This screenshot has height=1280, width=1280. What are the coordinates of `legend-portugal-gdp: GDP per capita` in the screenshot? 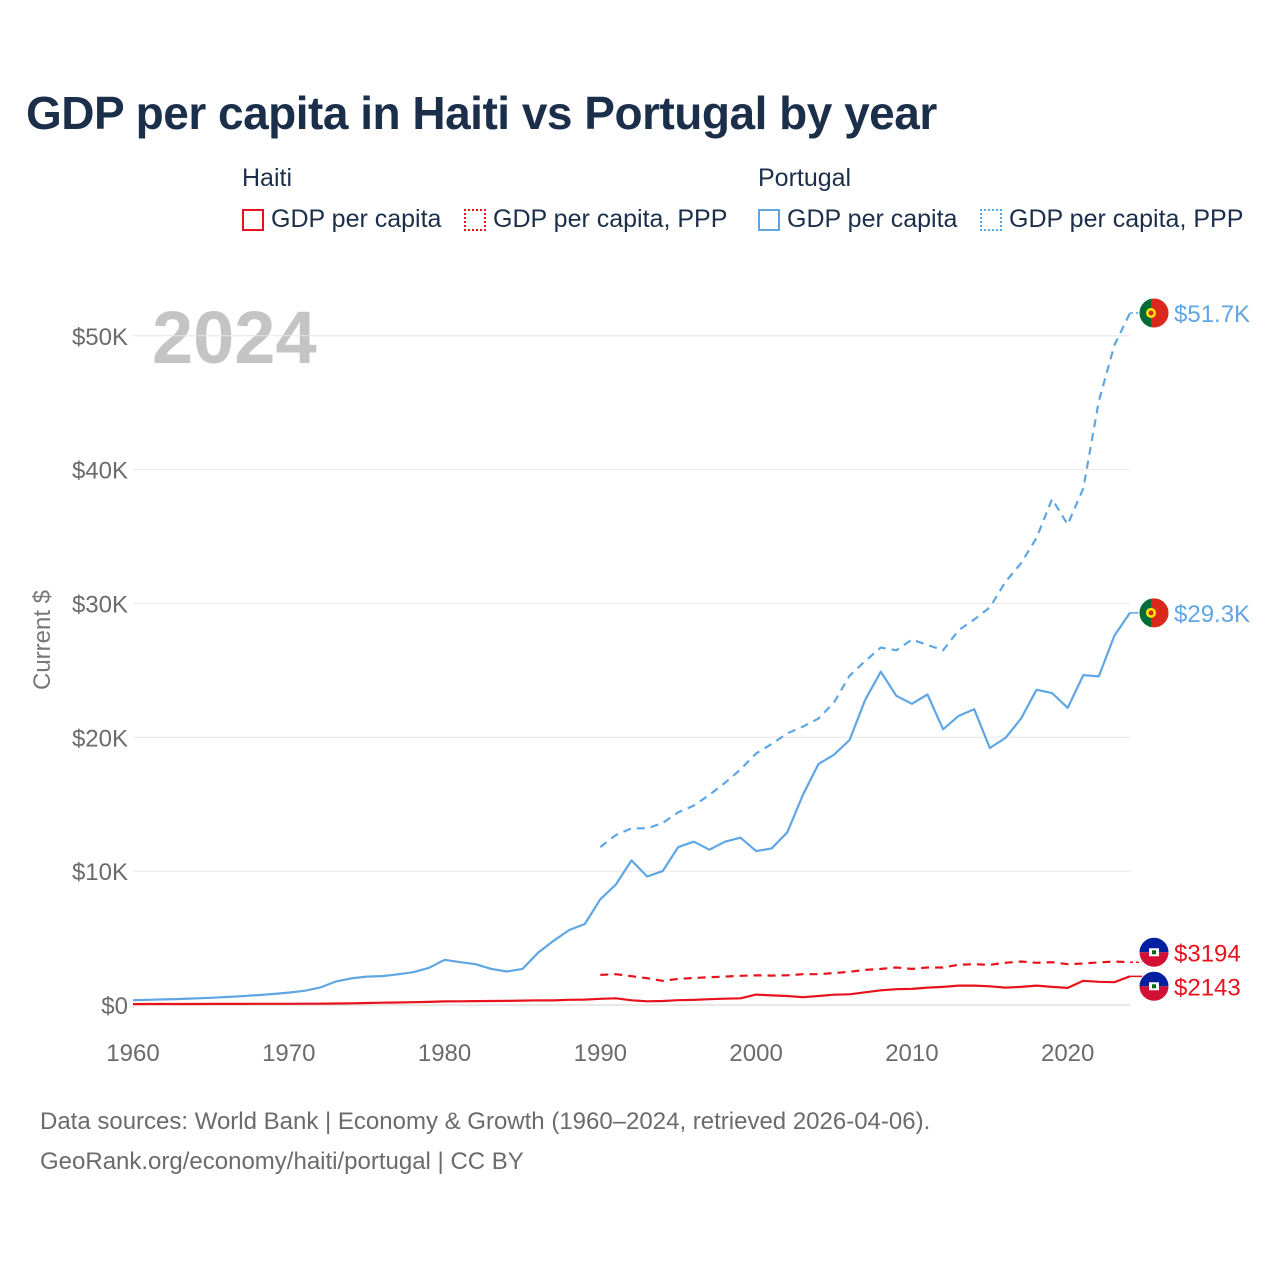 It's located at (857, 219).